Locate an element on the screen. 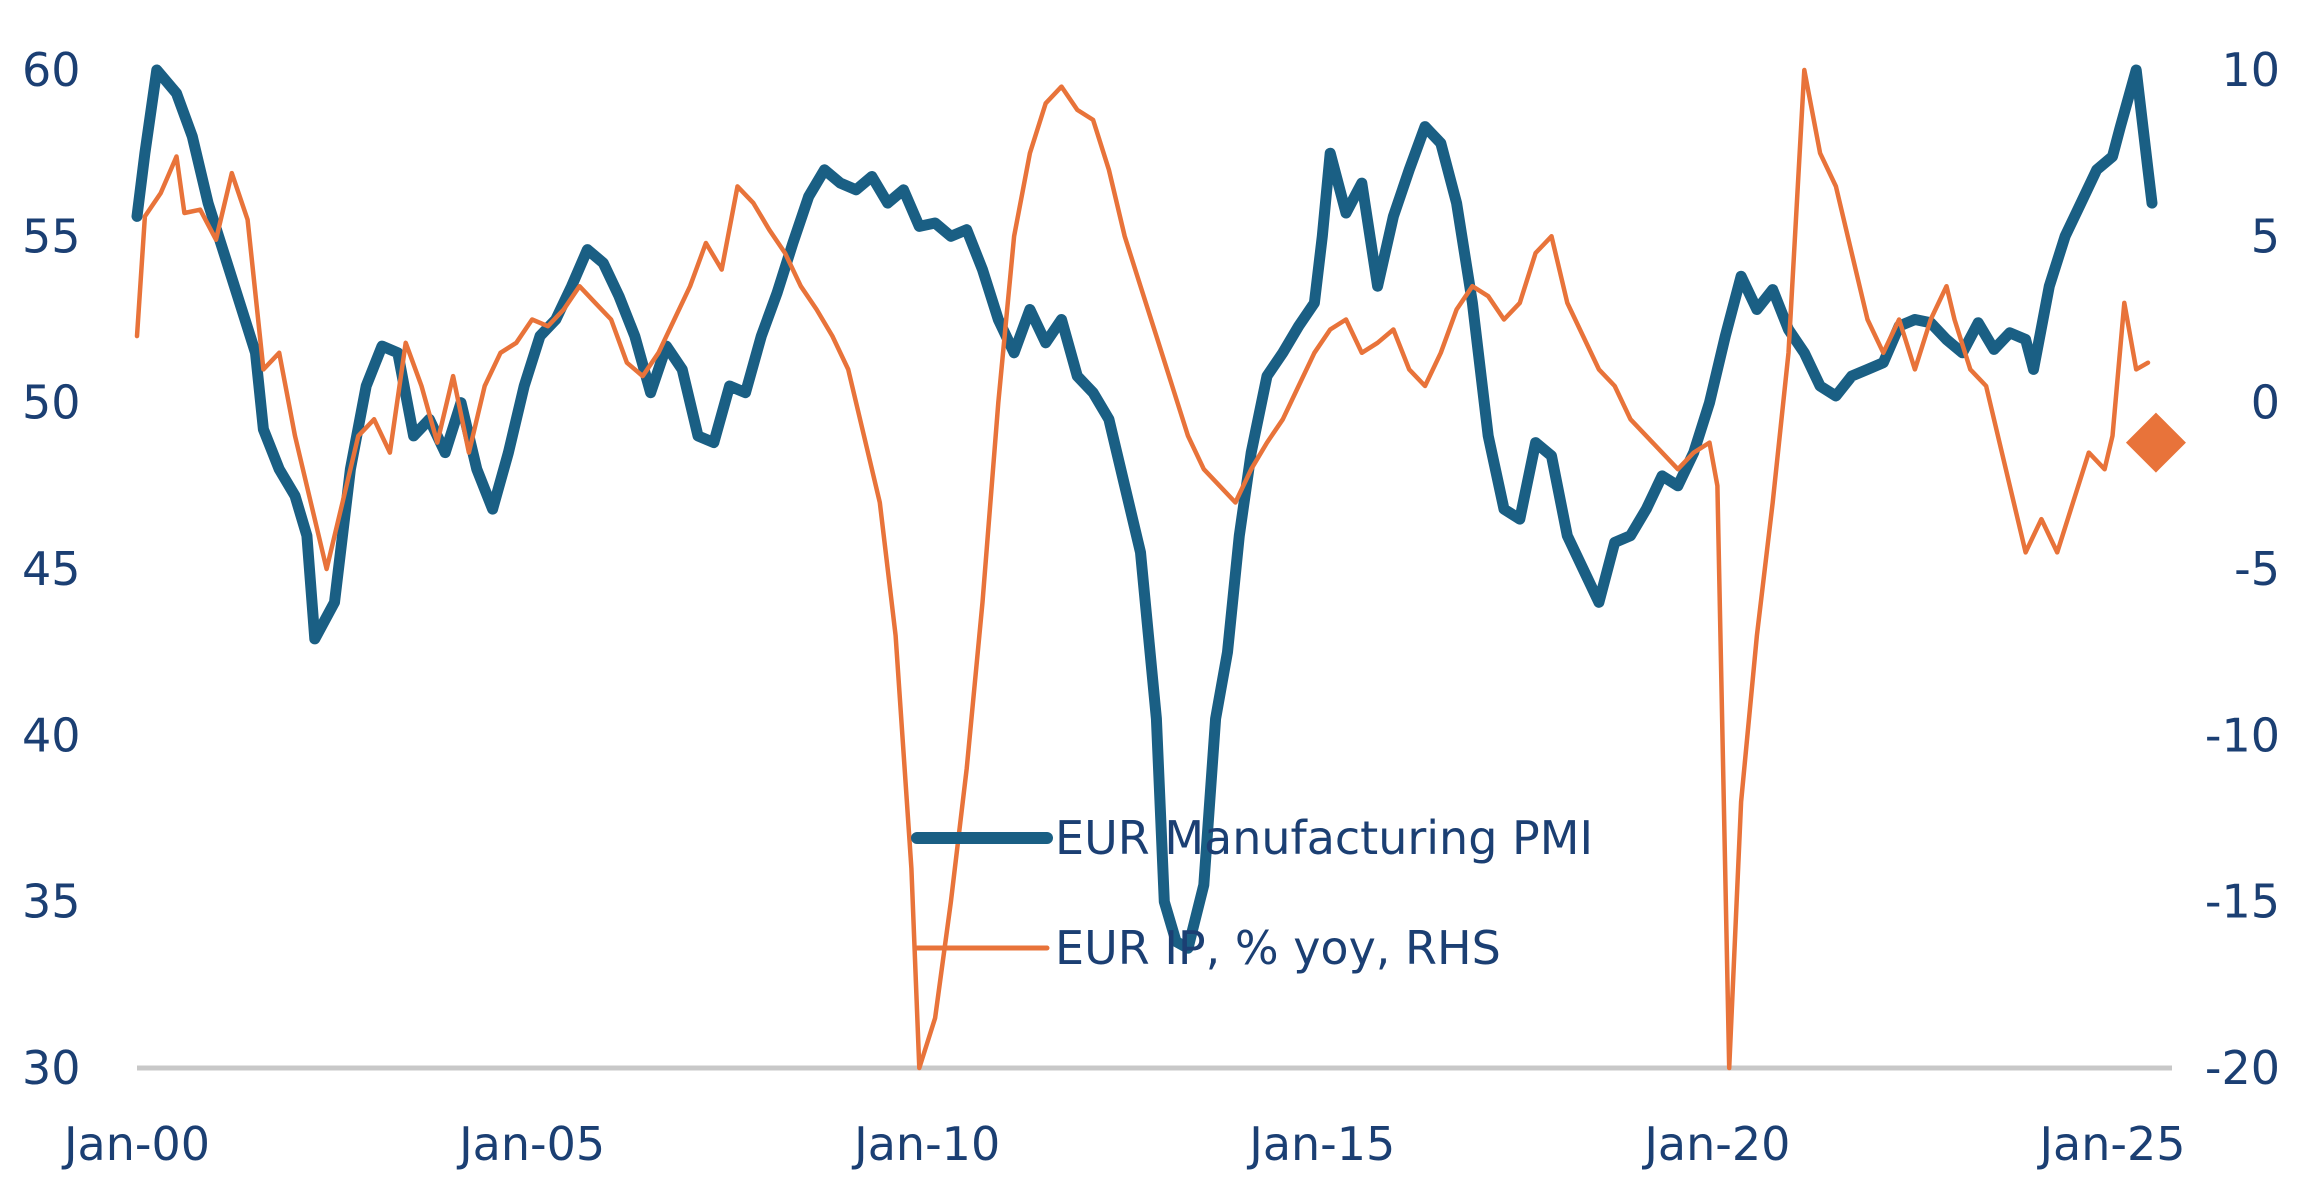  right-tick-label: -5 is located at coordinates (2257, 569).